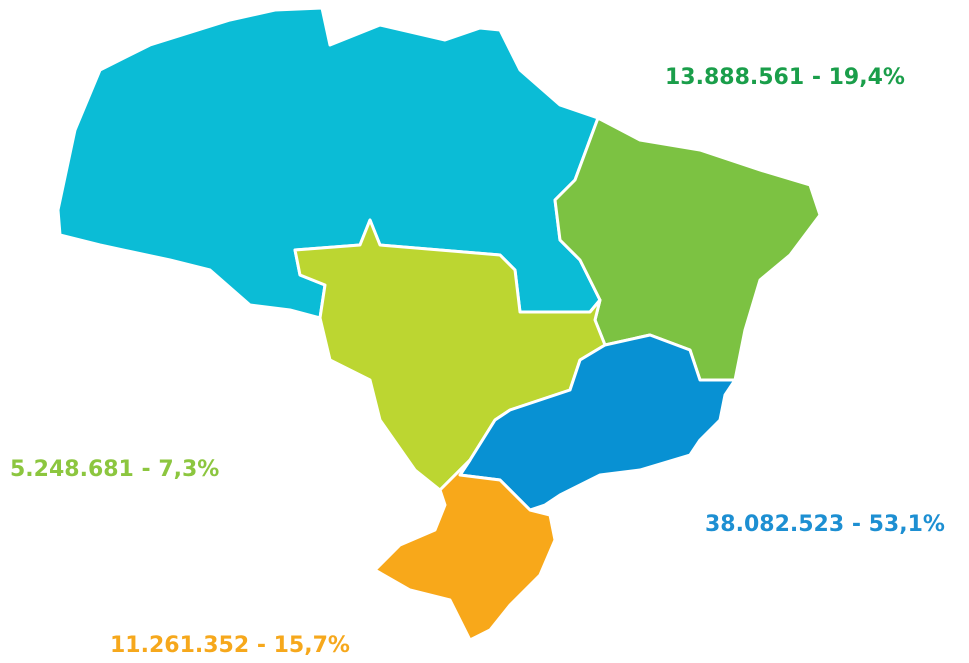 Image resolution: width=969 pixels, height=663 pixels. Describe the element at coordinates (465, 550) in the screenshot. I see `region-south` at that location.